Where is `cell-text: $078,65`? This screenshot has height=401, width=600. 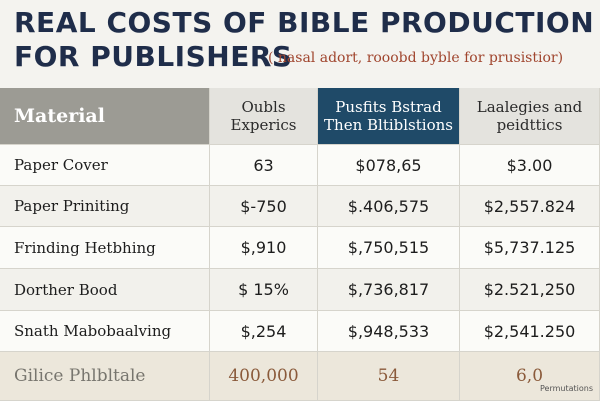
cell-text: $078,65 is located at coordinates (388, 165).